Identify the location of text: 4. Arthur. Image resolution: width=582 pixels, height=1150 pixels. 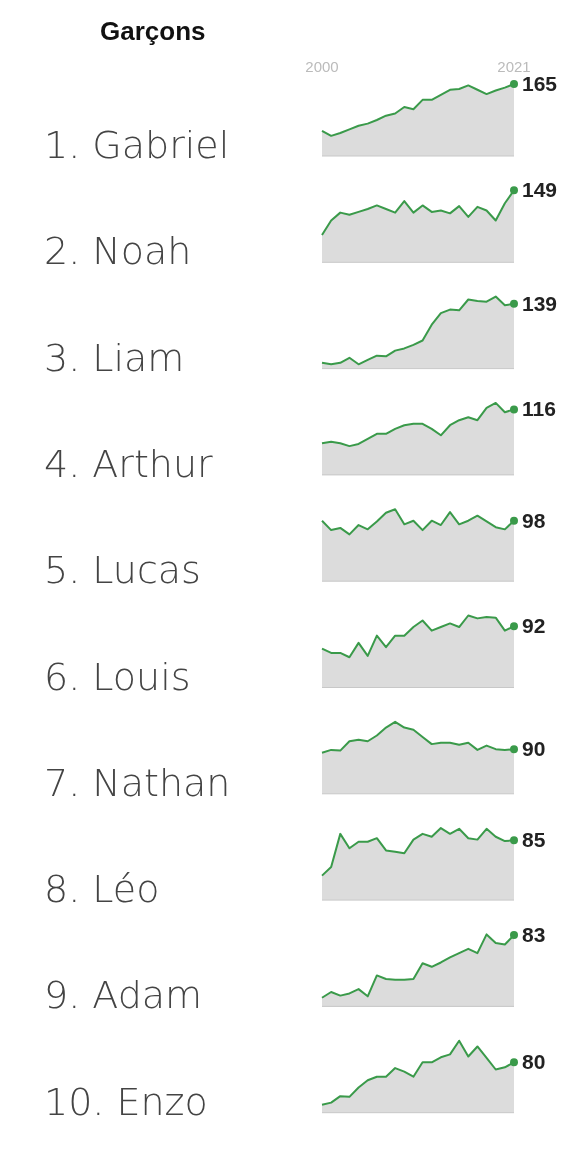
(129, 463).